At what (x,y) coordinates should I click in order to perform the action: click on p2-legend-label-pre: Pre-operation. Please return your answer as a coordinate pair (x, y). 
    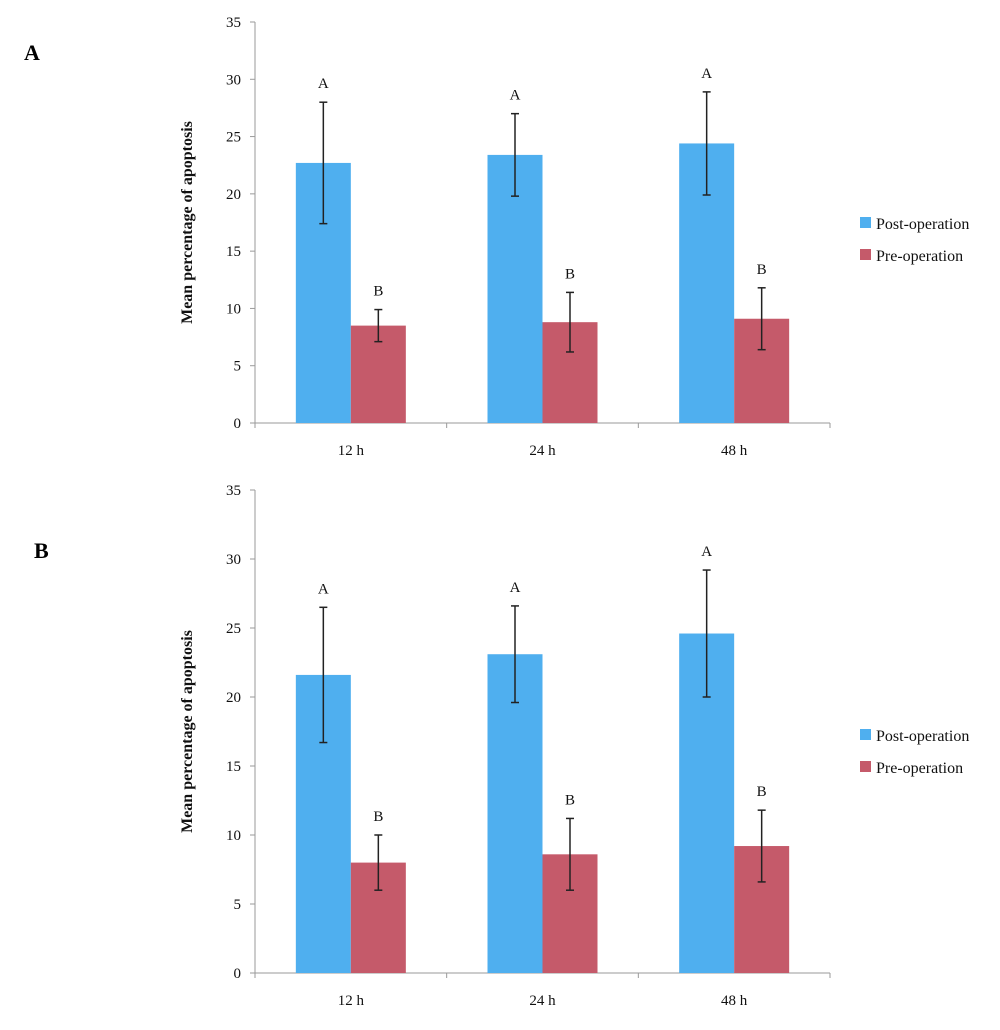
    Looking at the image, I should click on (919, 768).